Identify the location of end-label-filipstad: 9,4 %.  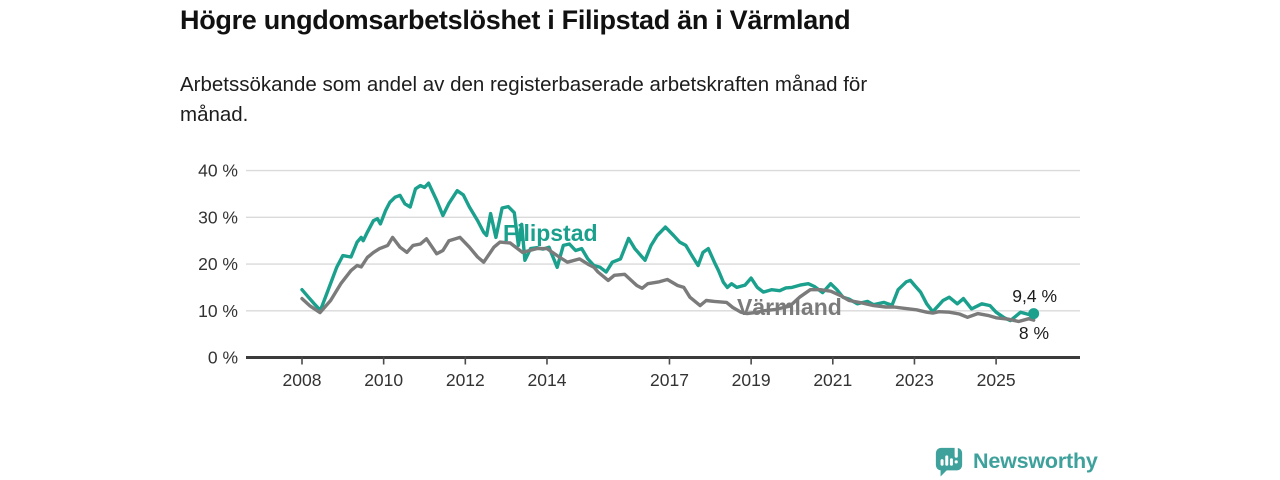
(1034, 296).